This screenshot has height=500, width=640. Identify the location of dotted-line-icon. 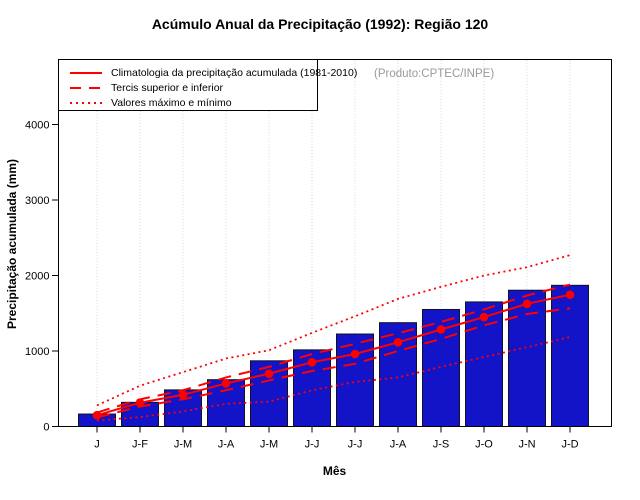
(86, 102).